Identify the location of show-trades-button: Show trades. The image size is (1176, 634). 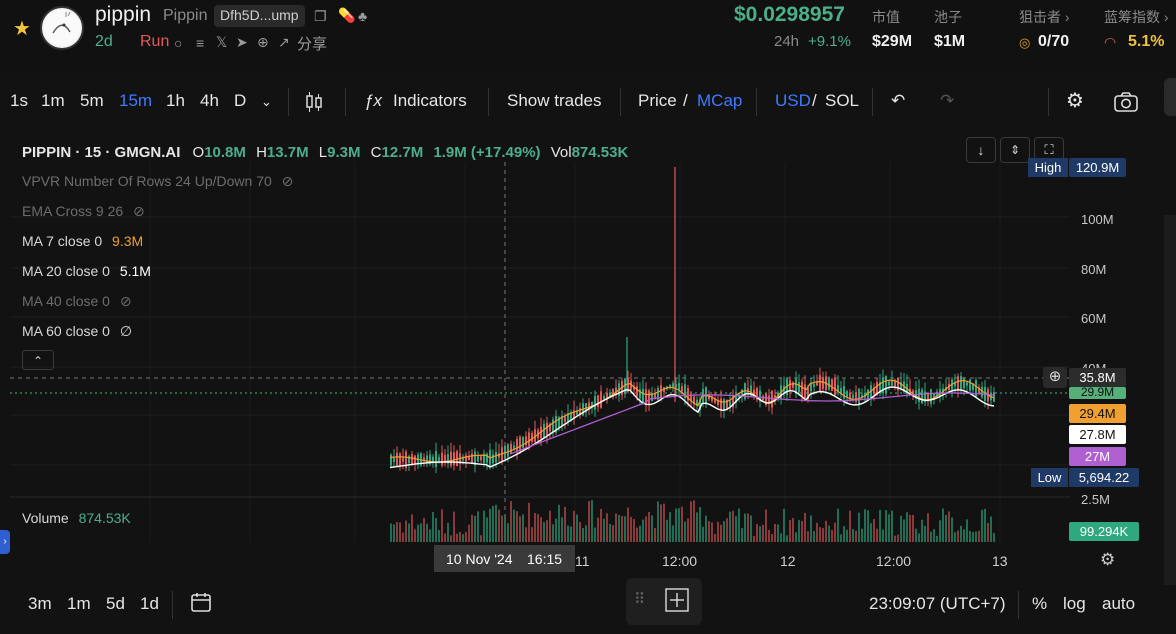
(554, 100).